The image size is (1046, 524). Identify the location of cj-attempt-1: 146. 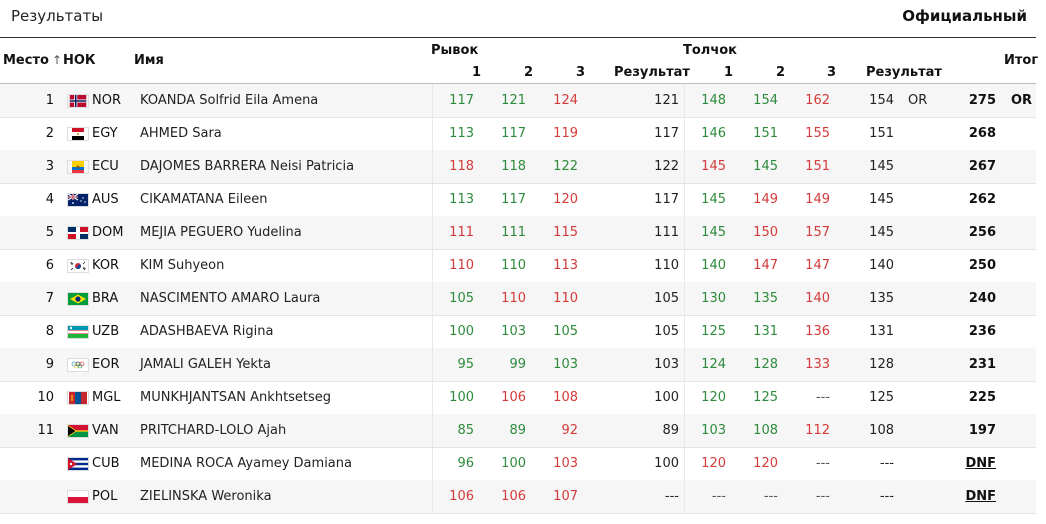
(713, 133).